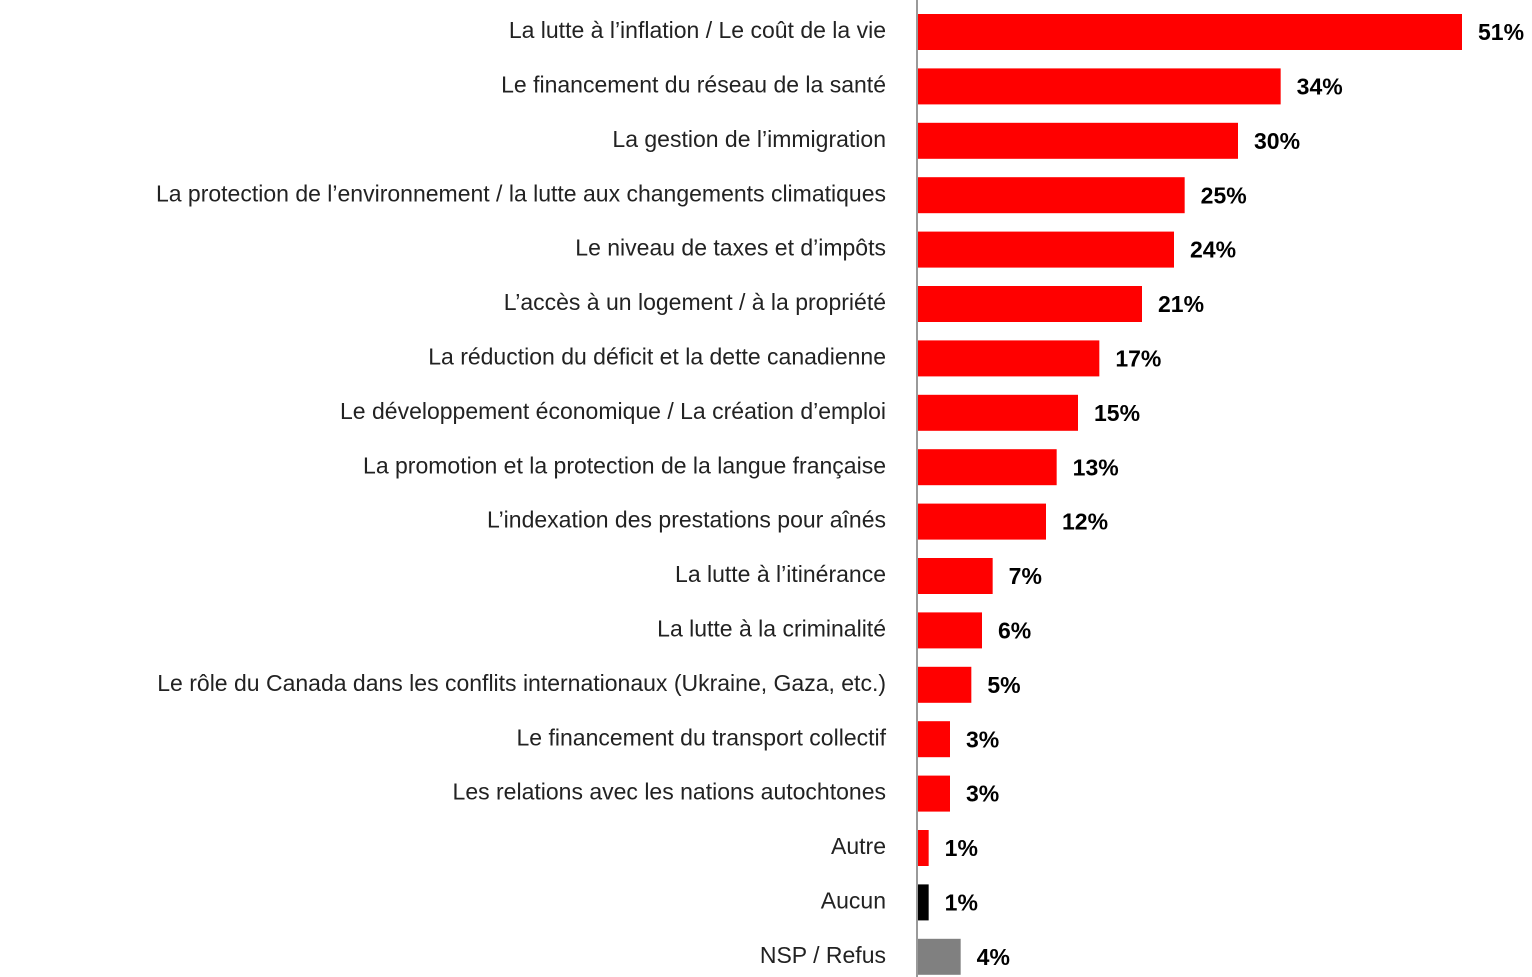 This screenshot has height=977, width=1532. What do you see at coordinates (702, 737) in the screenshot?
I see `category-label: Le financement du transport collectif` at bounding box center [702, 737].